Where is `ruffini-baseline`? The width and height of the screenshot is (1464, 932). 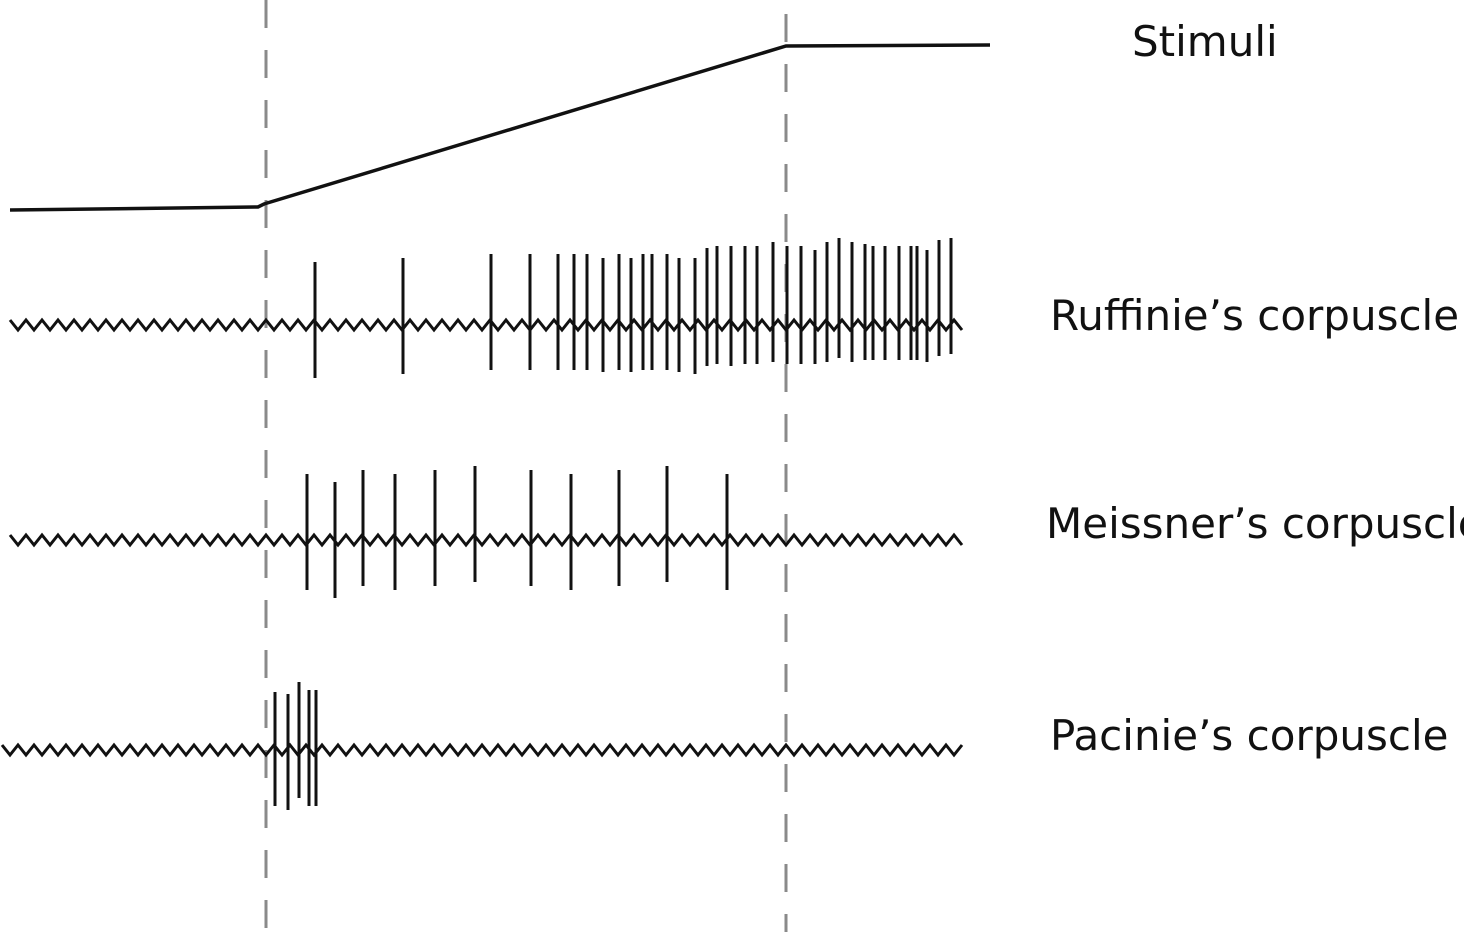 ruffini-baseline is located at coordinates (486, 325).